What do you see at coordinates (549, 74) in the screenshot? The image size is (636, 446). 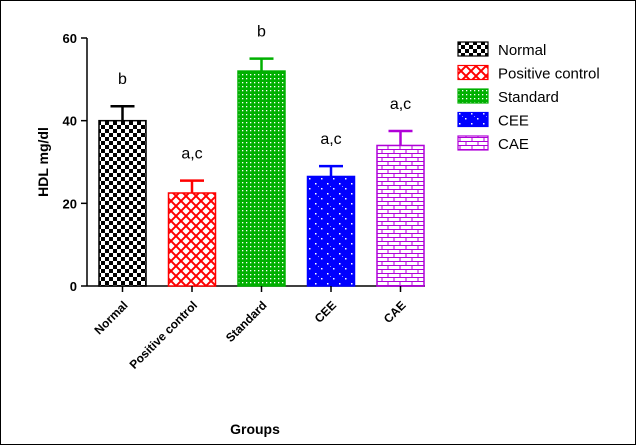 I see `legend-label: Positive control` at bounding box center [549, 74].